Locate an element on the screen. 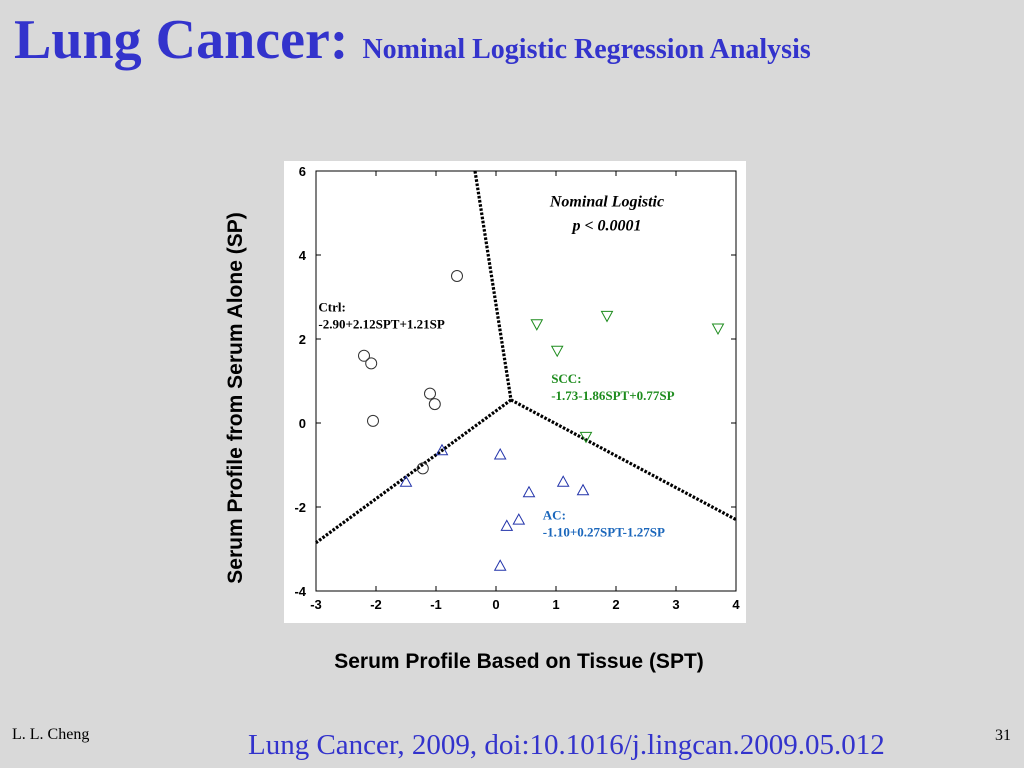 The image size is (1024, 768). y-tick-label: -4 is located at coordinates (300, 591).